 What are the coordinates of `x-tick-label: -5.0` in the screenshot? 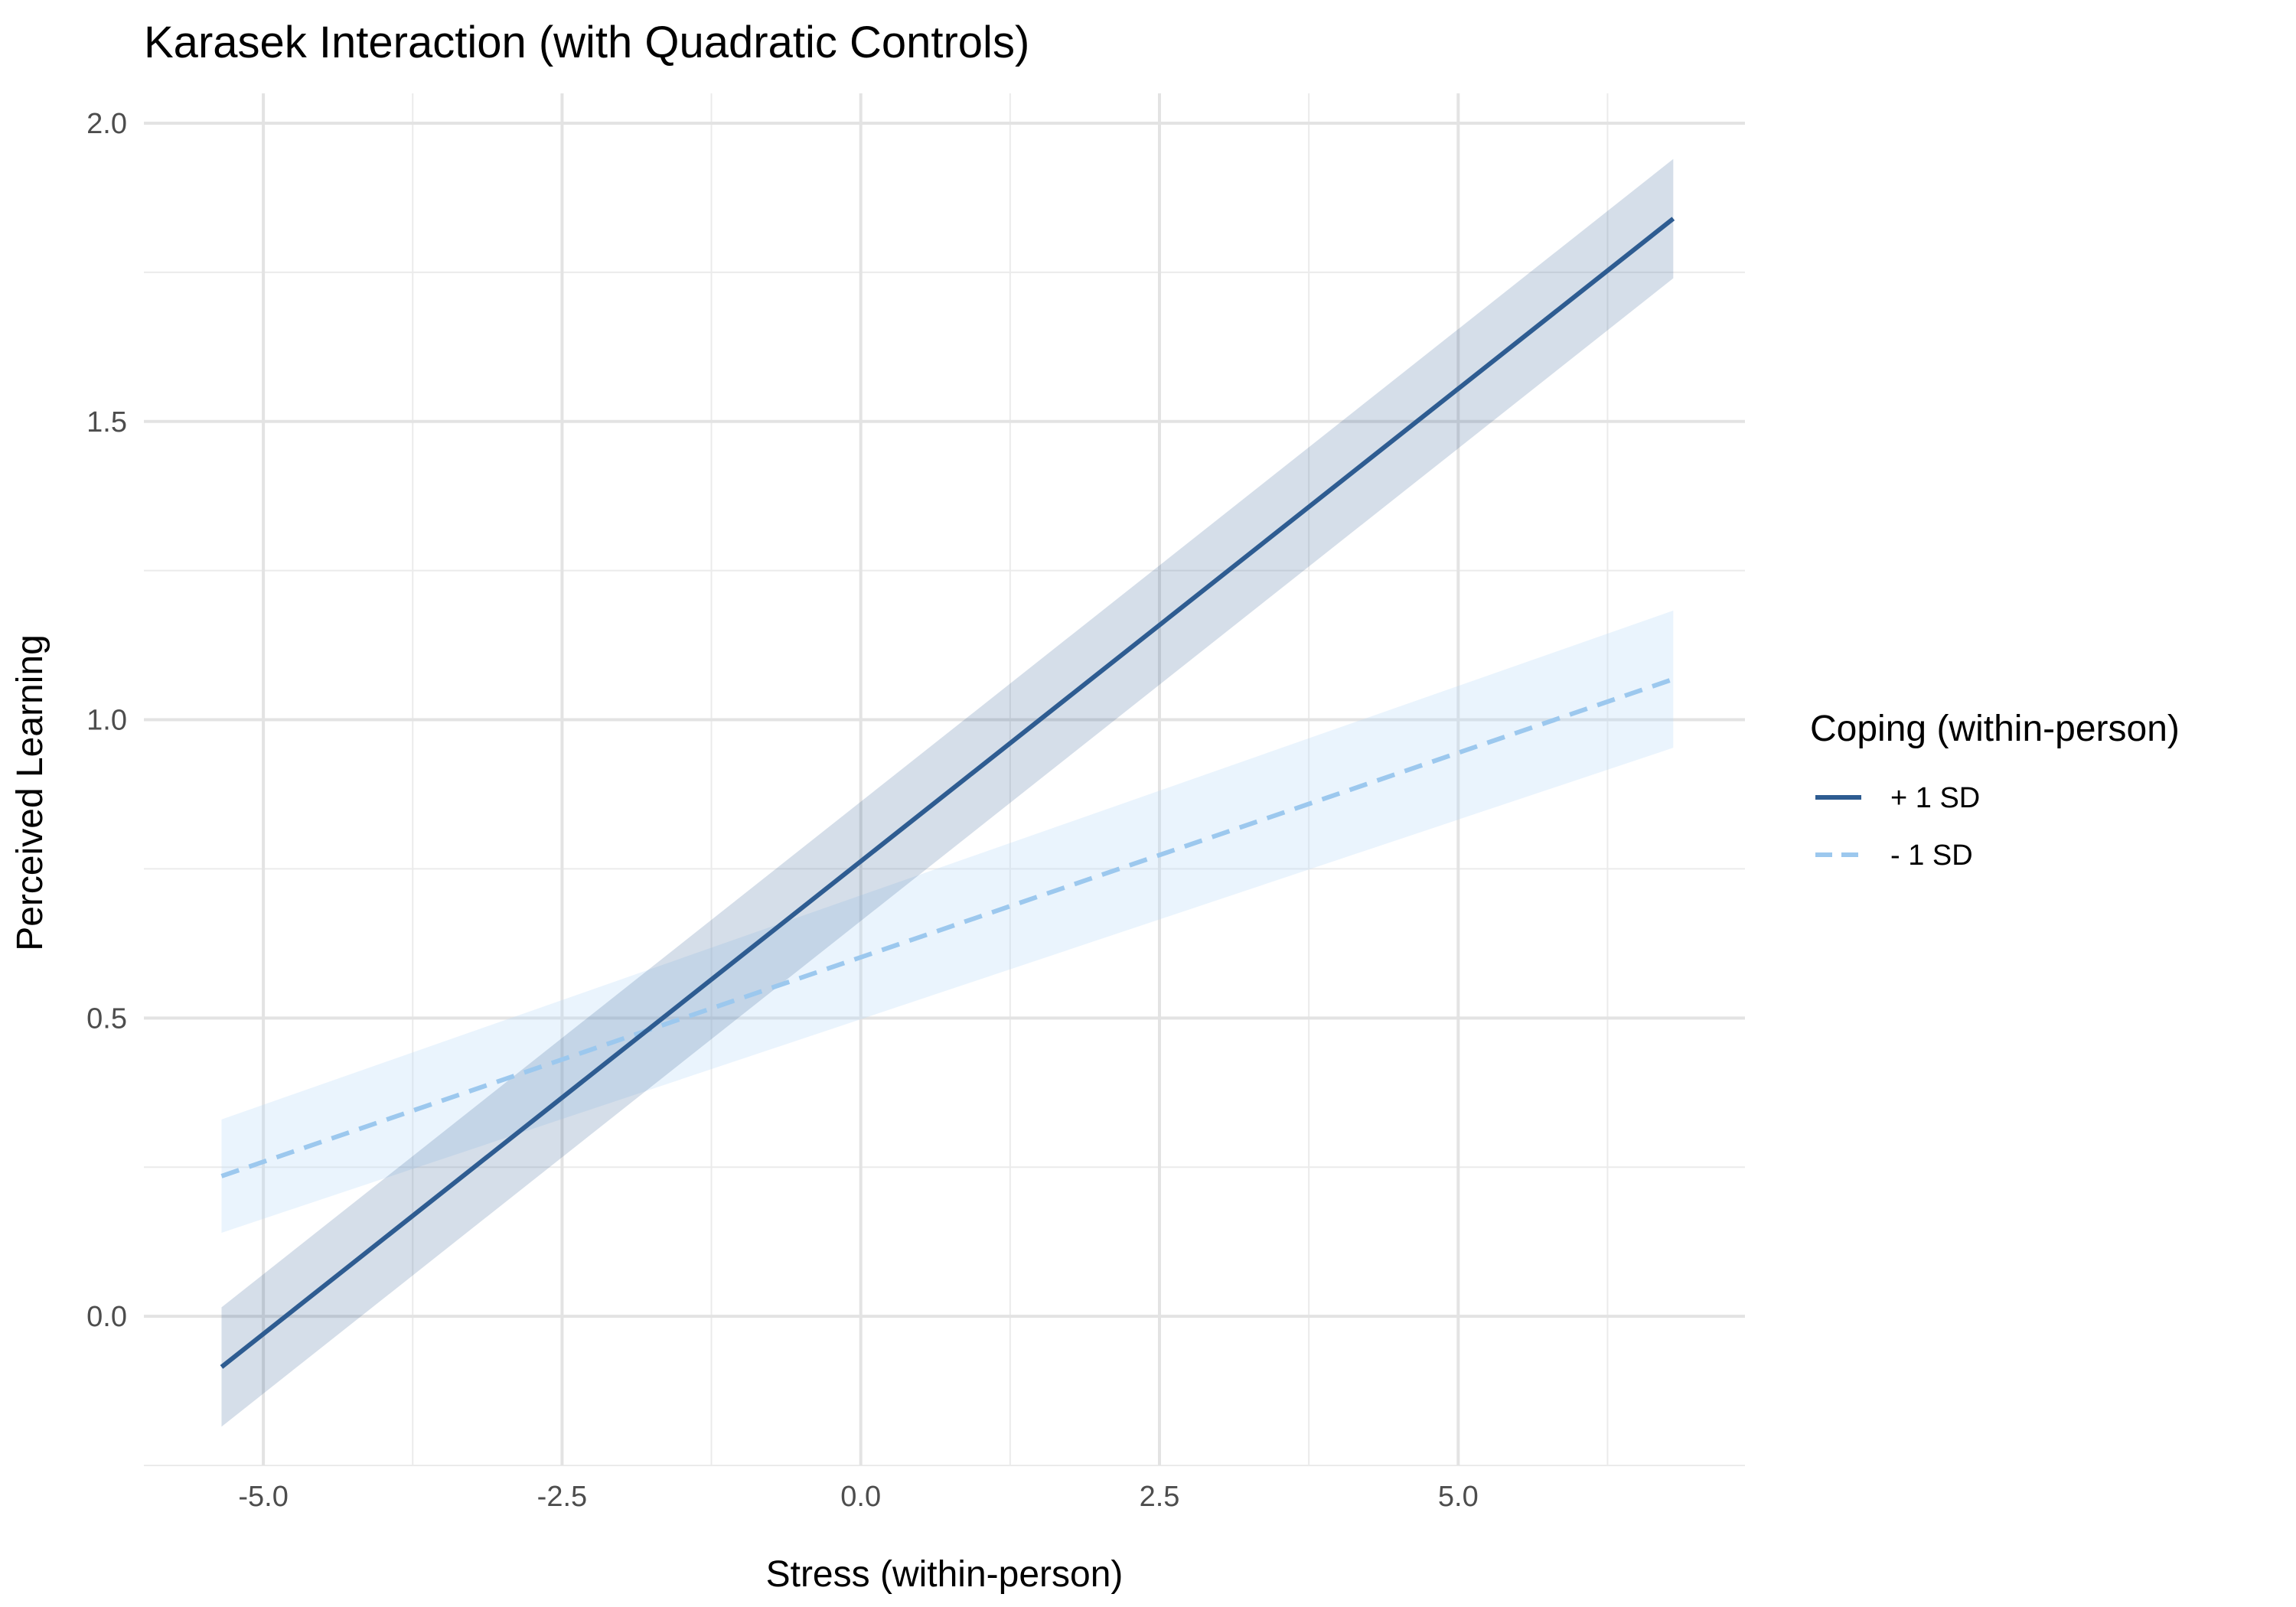 It's located at (263, 1497).